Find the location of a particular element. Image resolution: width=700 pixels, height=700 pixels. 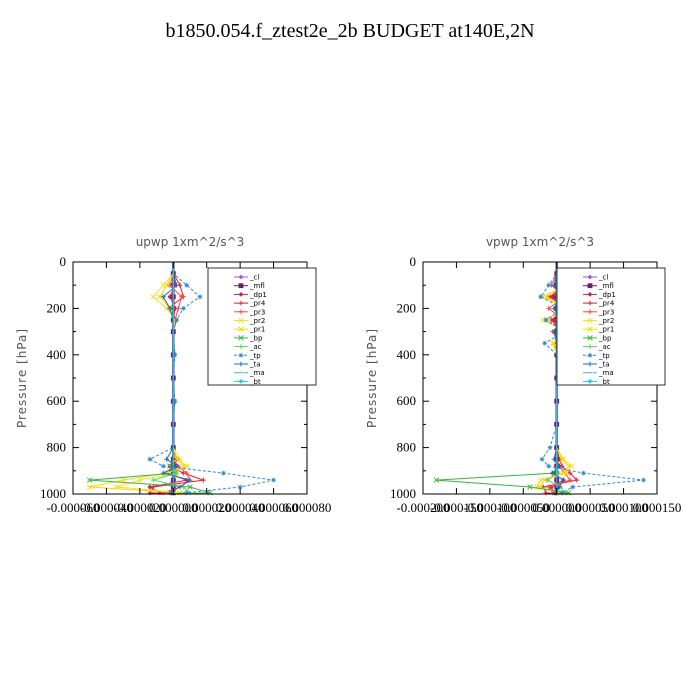

legend-label: _tp is located at coordinates (255, 356).